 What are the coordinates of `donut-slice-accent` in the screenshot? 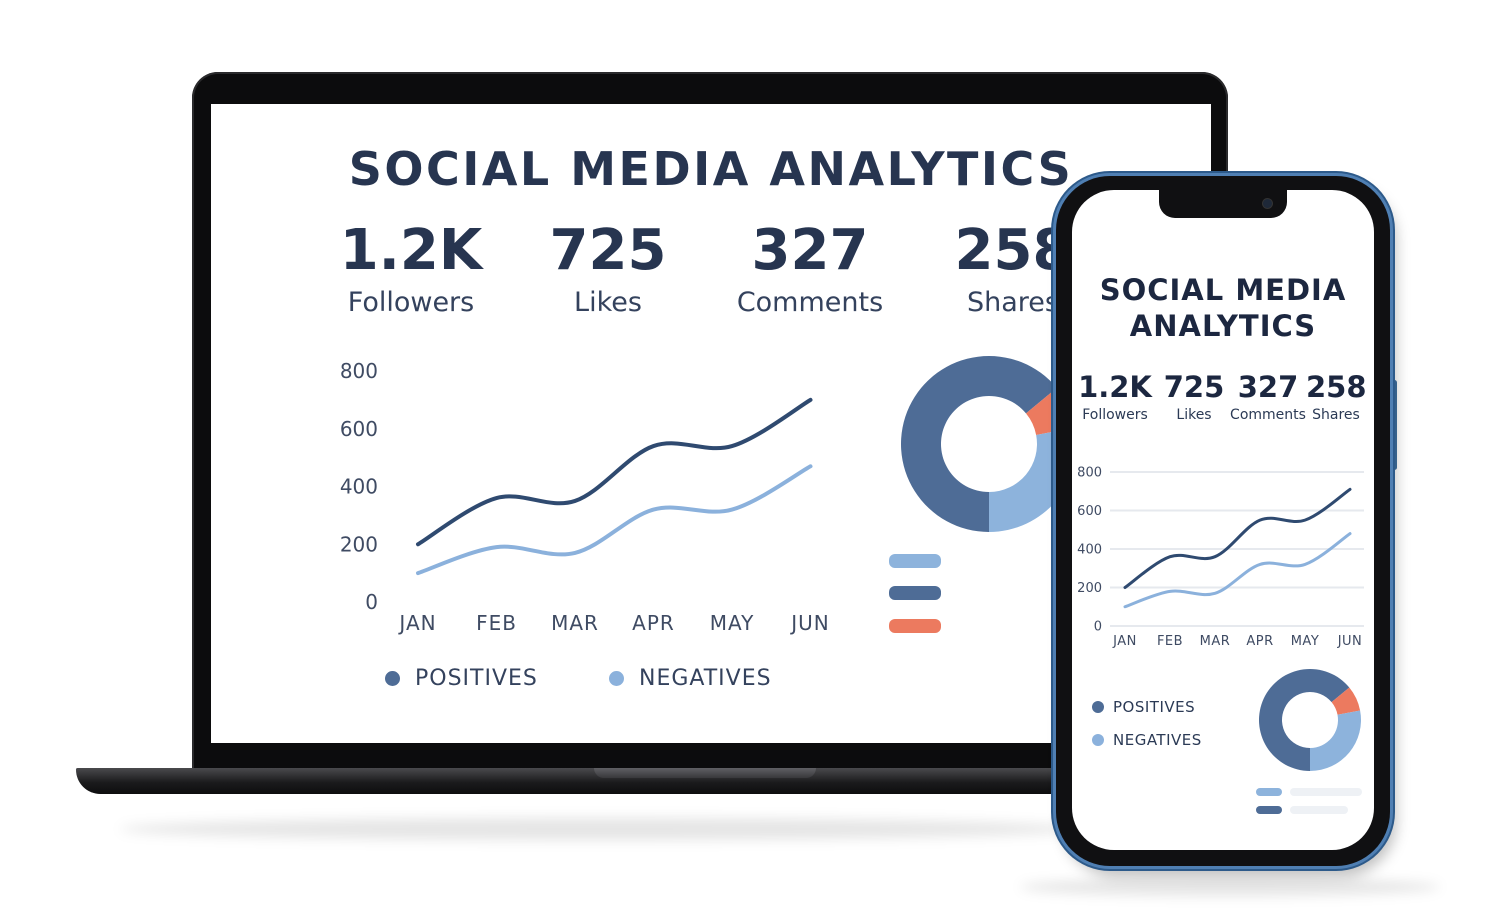 It's located at (1346, 701).